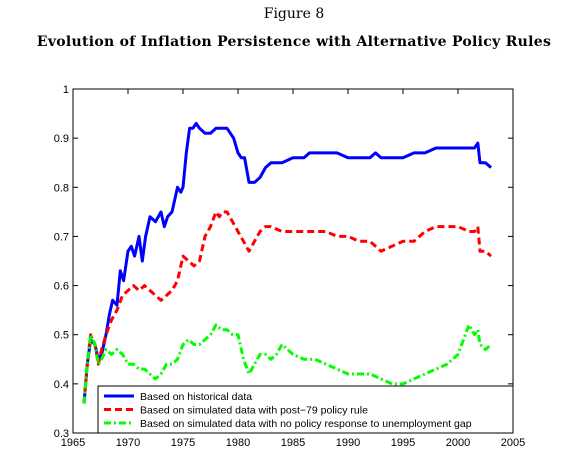 Image resolution: width=588 pixels, height=455 pixels. What do you see at coordinates (66, 90) in the screenshot?
I see `y-tick-label: 1` at bounding box center [66, 90].